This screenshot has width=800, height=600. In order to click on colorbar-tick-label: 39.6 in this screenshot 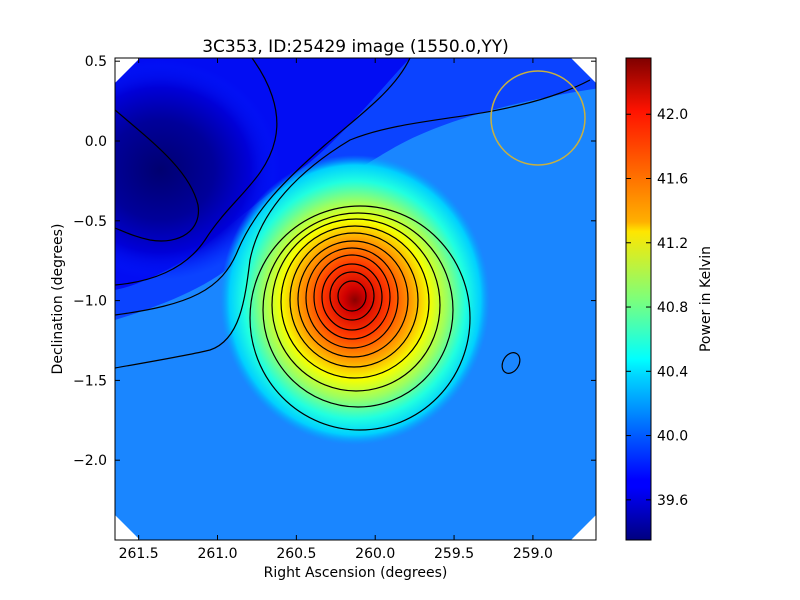, I will do `click(672, 501)`.